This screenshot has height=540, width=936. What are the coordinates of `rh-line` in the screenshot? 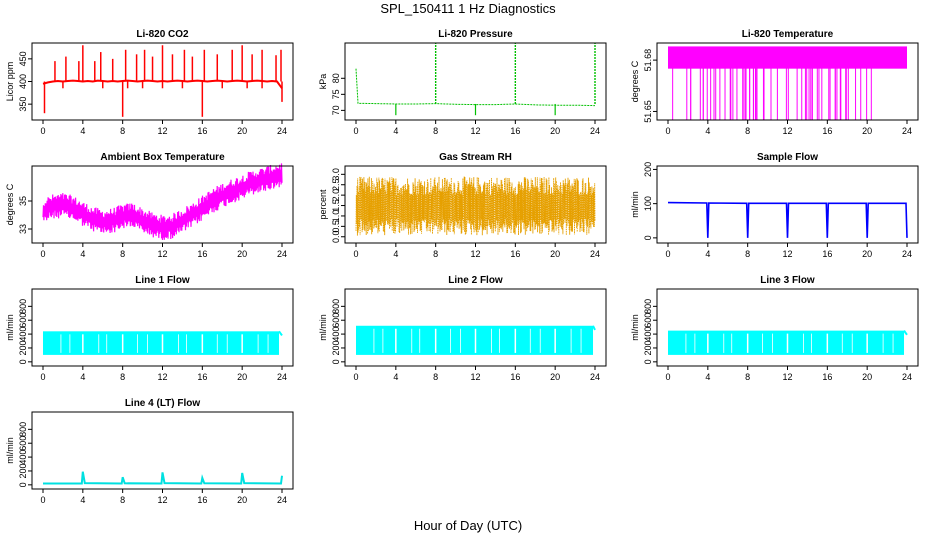 It's located at (475, 206).